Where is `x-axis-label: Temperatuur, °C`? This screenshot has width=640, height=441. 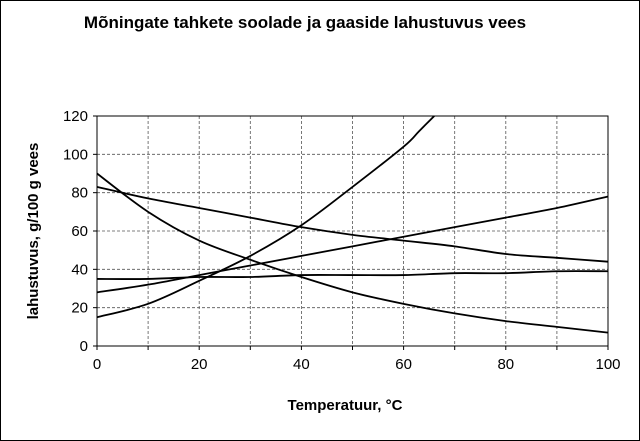 x-axis-label: Temperatuur, °C is located at coordinates (345, 405).